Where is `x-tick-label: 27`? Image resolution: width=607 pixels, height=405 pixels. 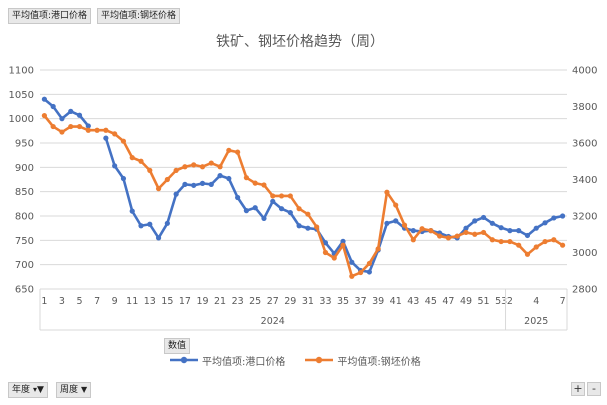
x-tick-label: 27 is located at coordinates (273, 301).